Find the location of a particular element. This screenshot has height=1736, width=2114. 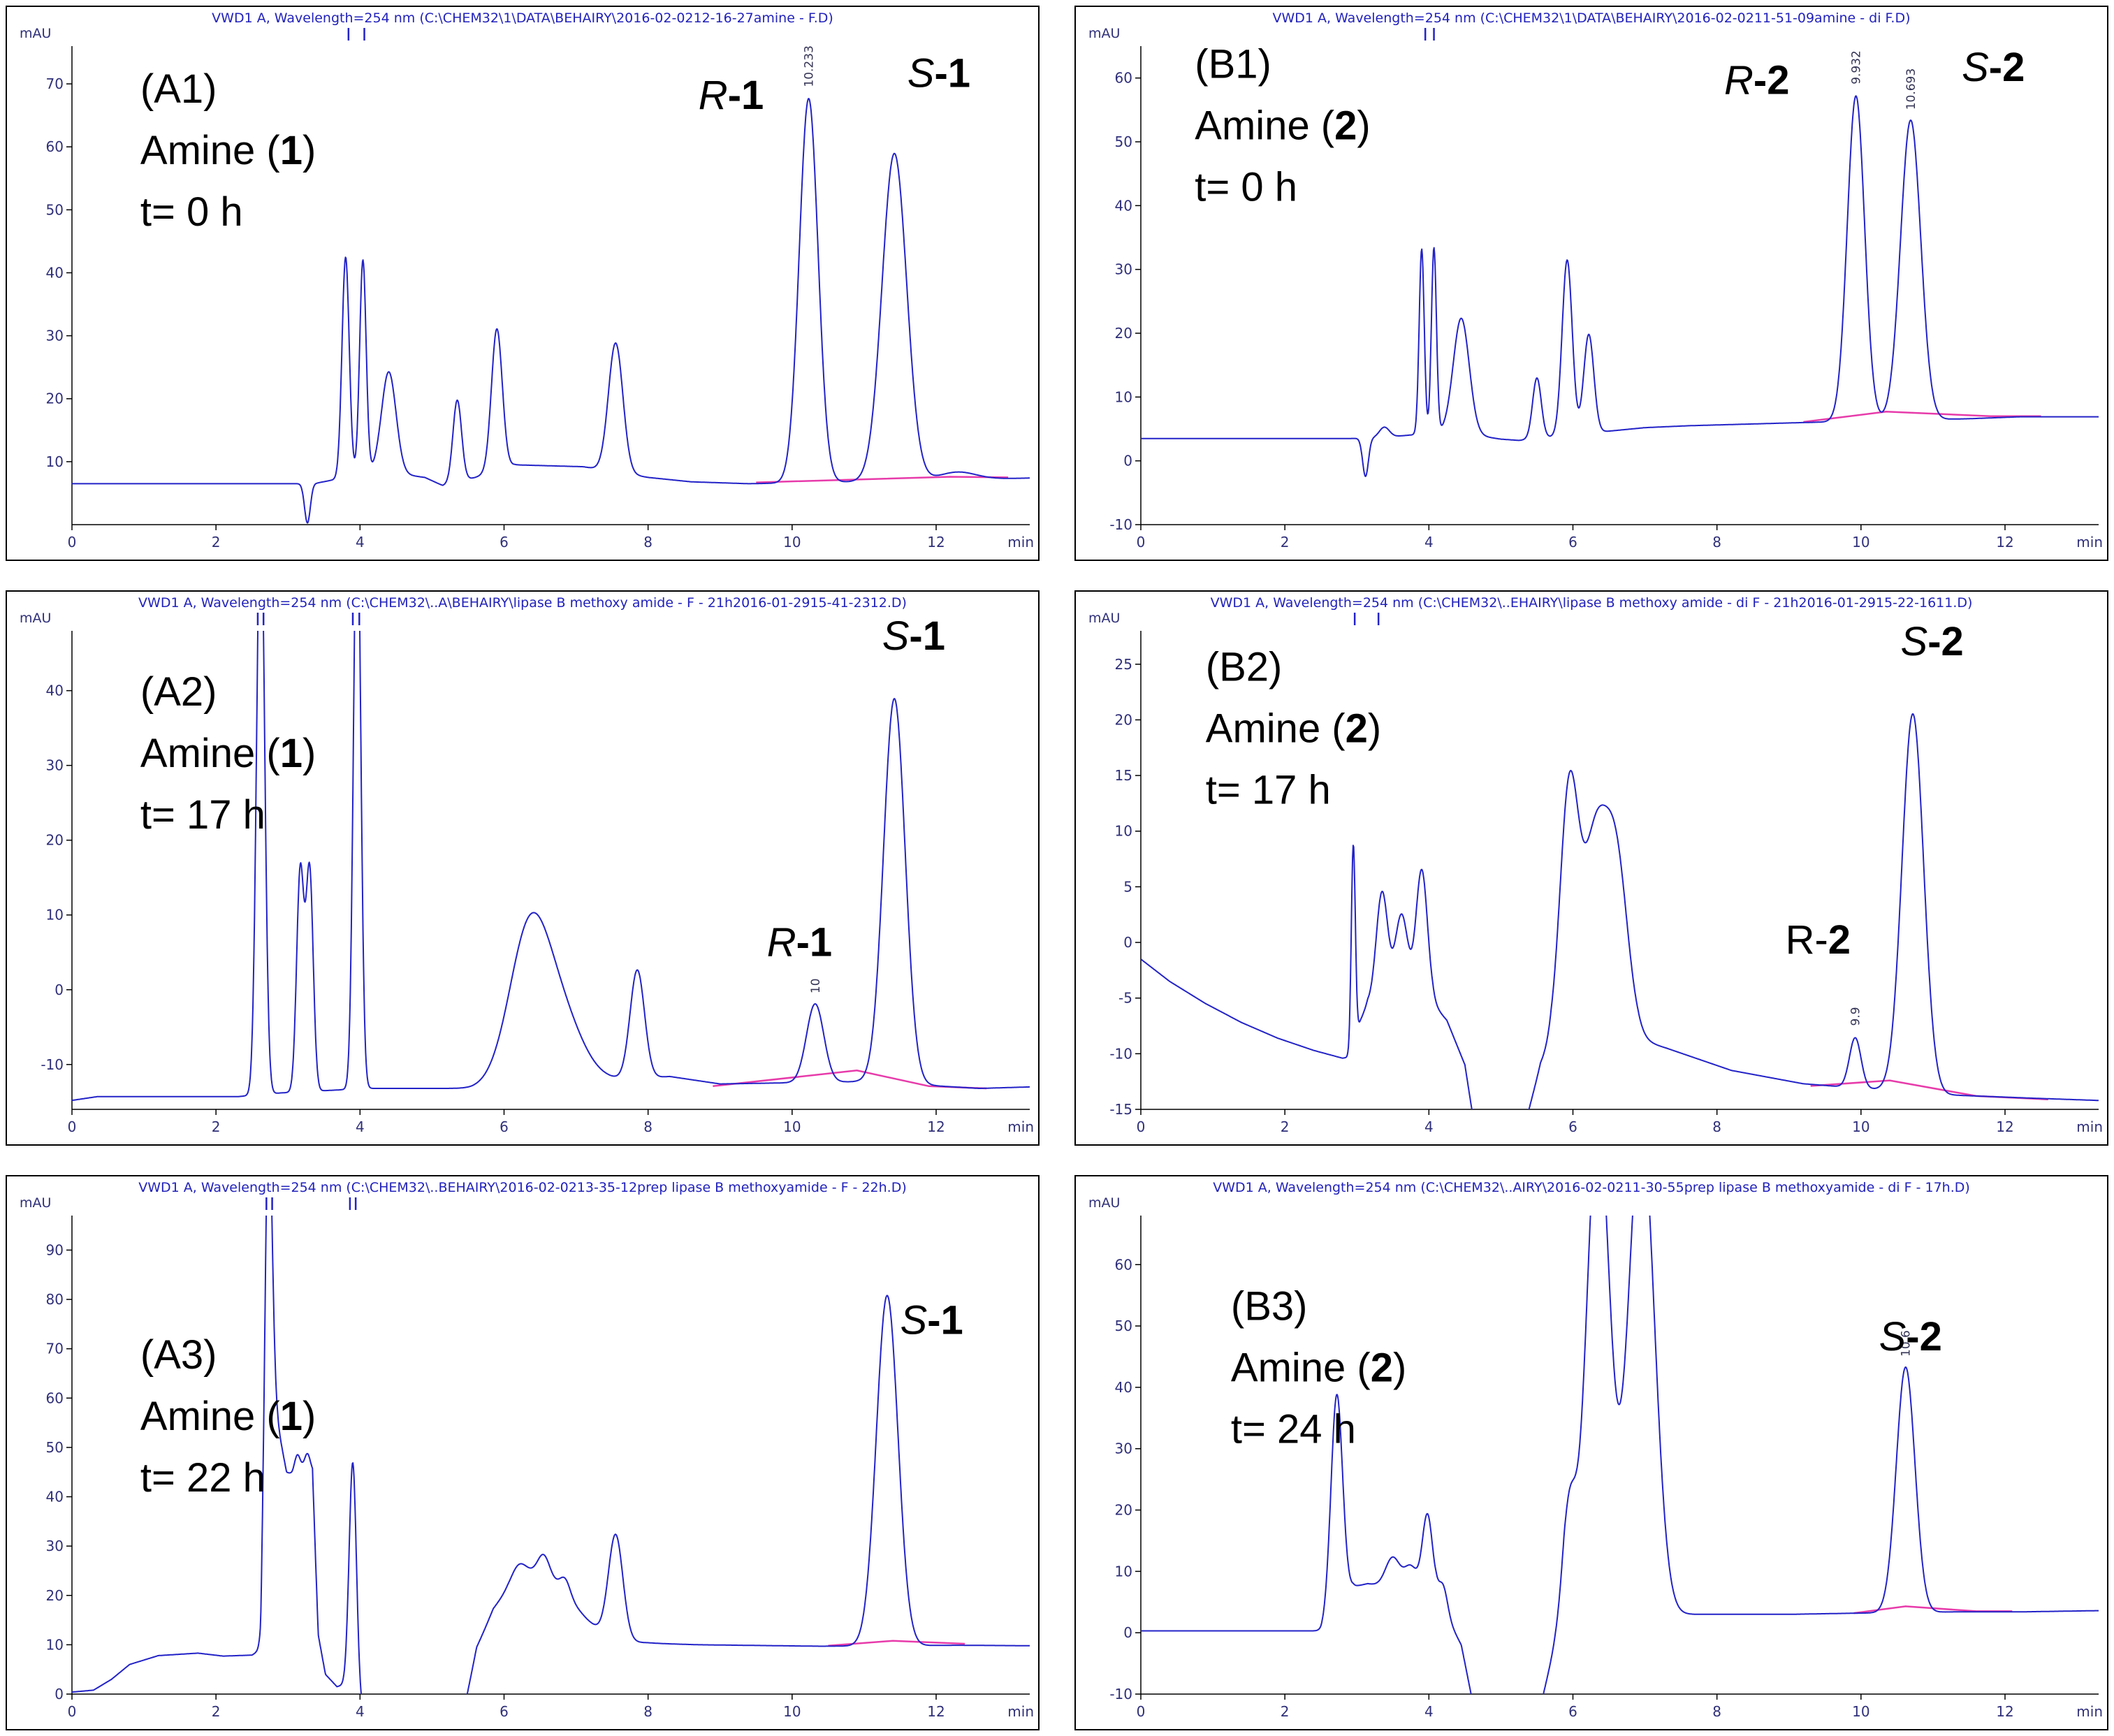

peak-rt-label: 9.932 is located at coordinates (1857, 67).